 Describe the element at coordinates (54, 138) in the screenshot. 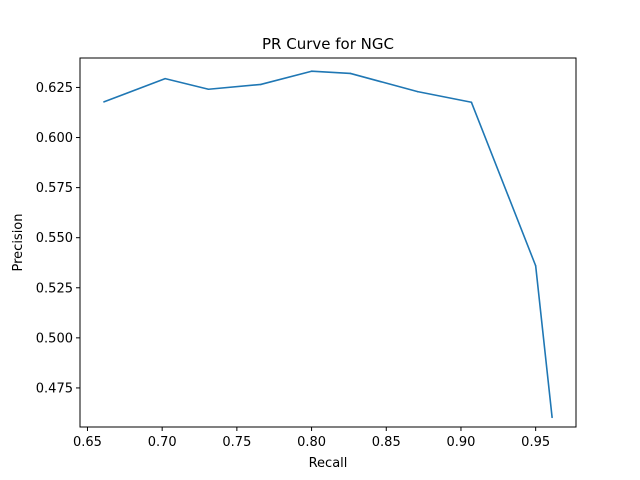

I see `y-tick-label: 0.600` at that location.